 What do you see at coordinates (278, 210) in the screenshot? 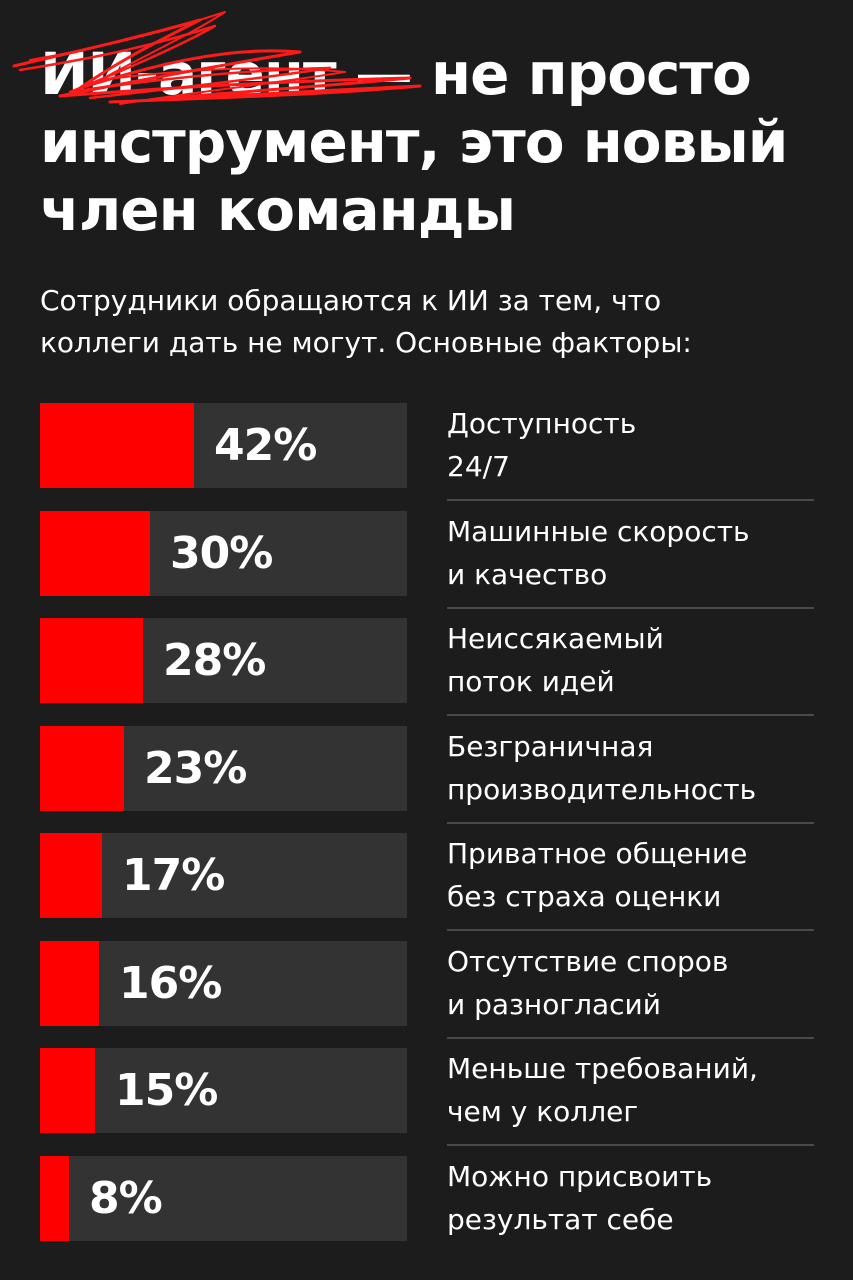
I see `headline-line-3: член команды` at bounding box center [278, 210].